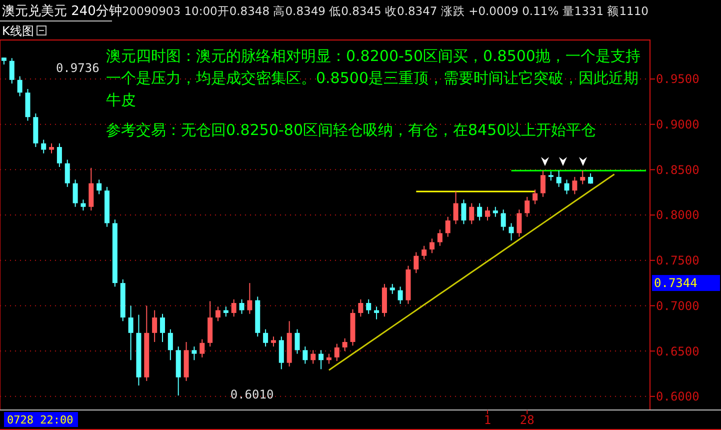 Image resolution: width=721 pixels, height=430 pixels. What do you see at coordinates (676, 283) in the screenshot?
I see `text: 0.7344` at bounding box center [676, 283].